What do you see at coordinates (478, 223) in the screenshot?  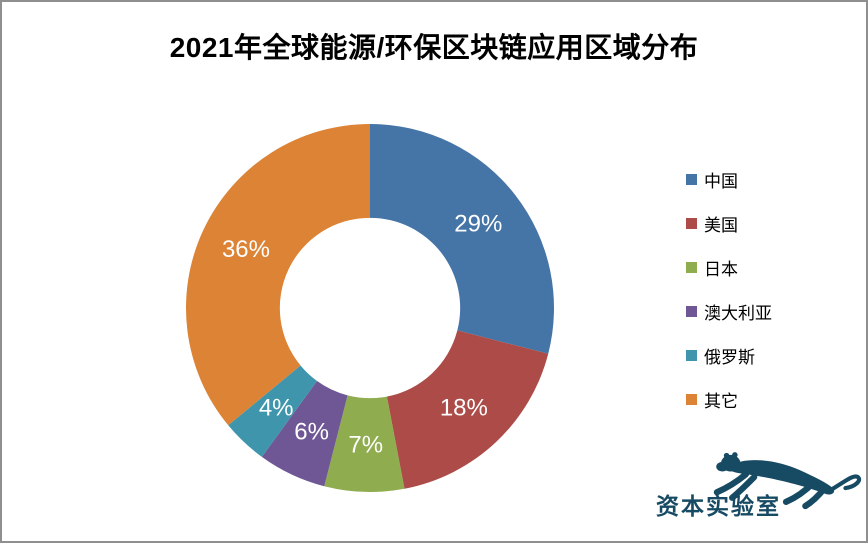 I see `slice-label-中国: 29%` at bounding box center [478, 223].